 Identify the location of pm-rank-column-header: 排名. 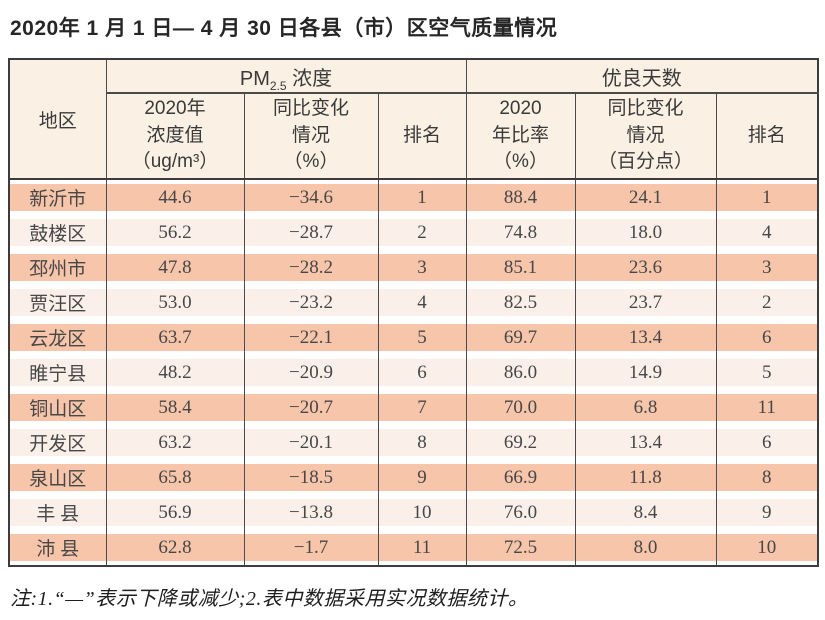
(422, 136).